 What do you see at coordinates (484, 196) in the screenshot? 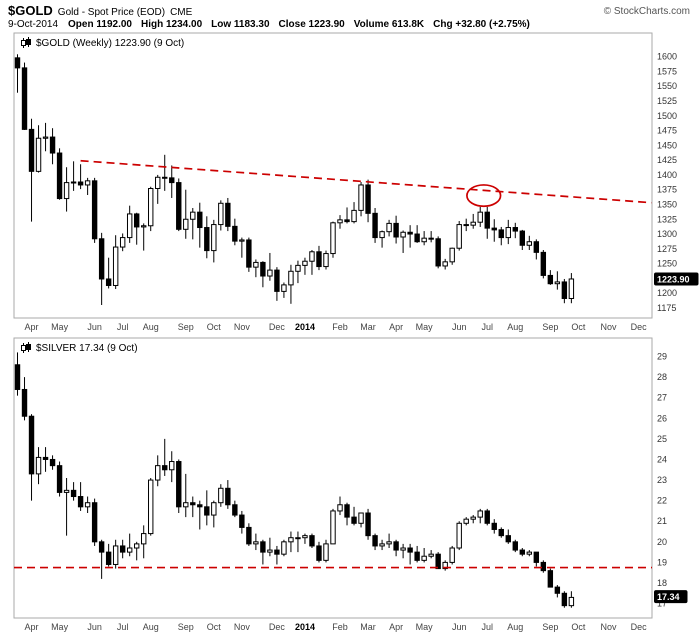
I see `ellipse-annotation` at bounding box center [484, 196].